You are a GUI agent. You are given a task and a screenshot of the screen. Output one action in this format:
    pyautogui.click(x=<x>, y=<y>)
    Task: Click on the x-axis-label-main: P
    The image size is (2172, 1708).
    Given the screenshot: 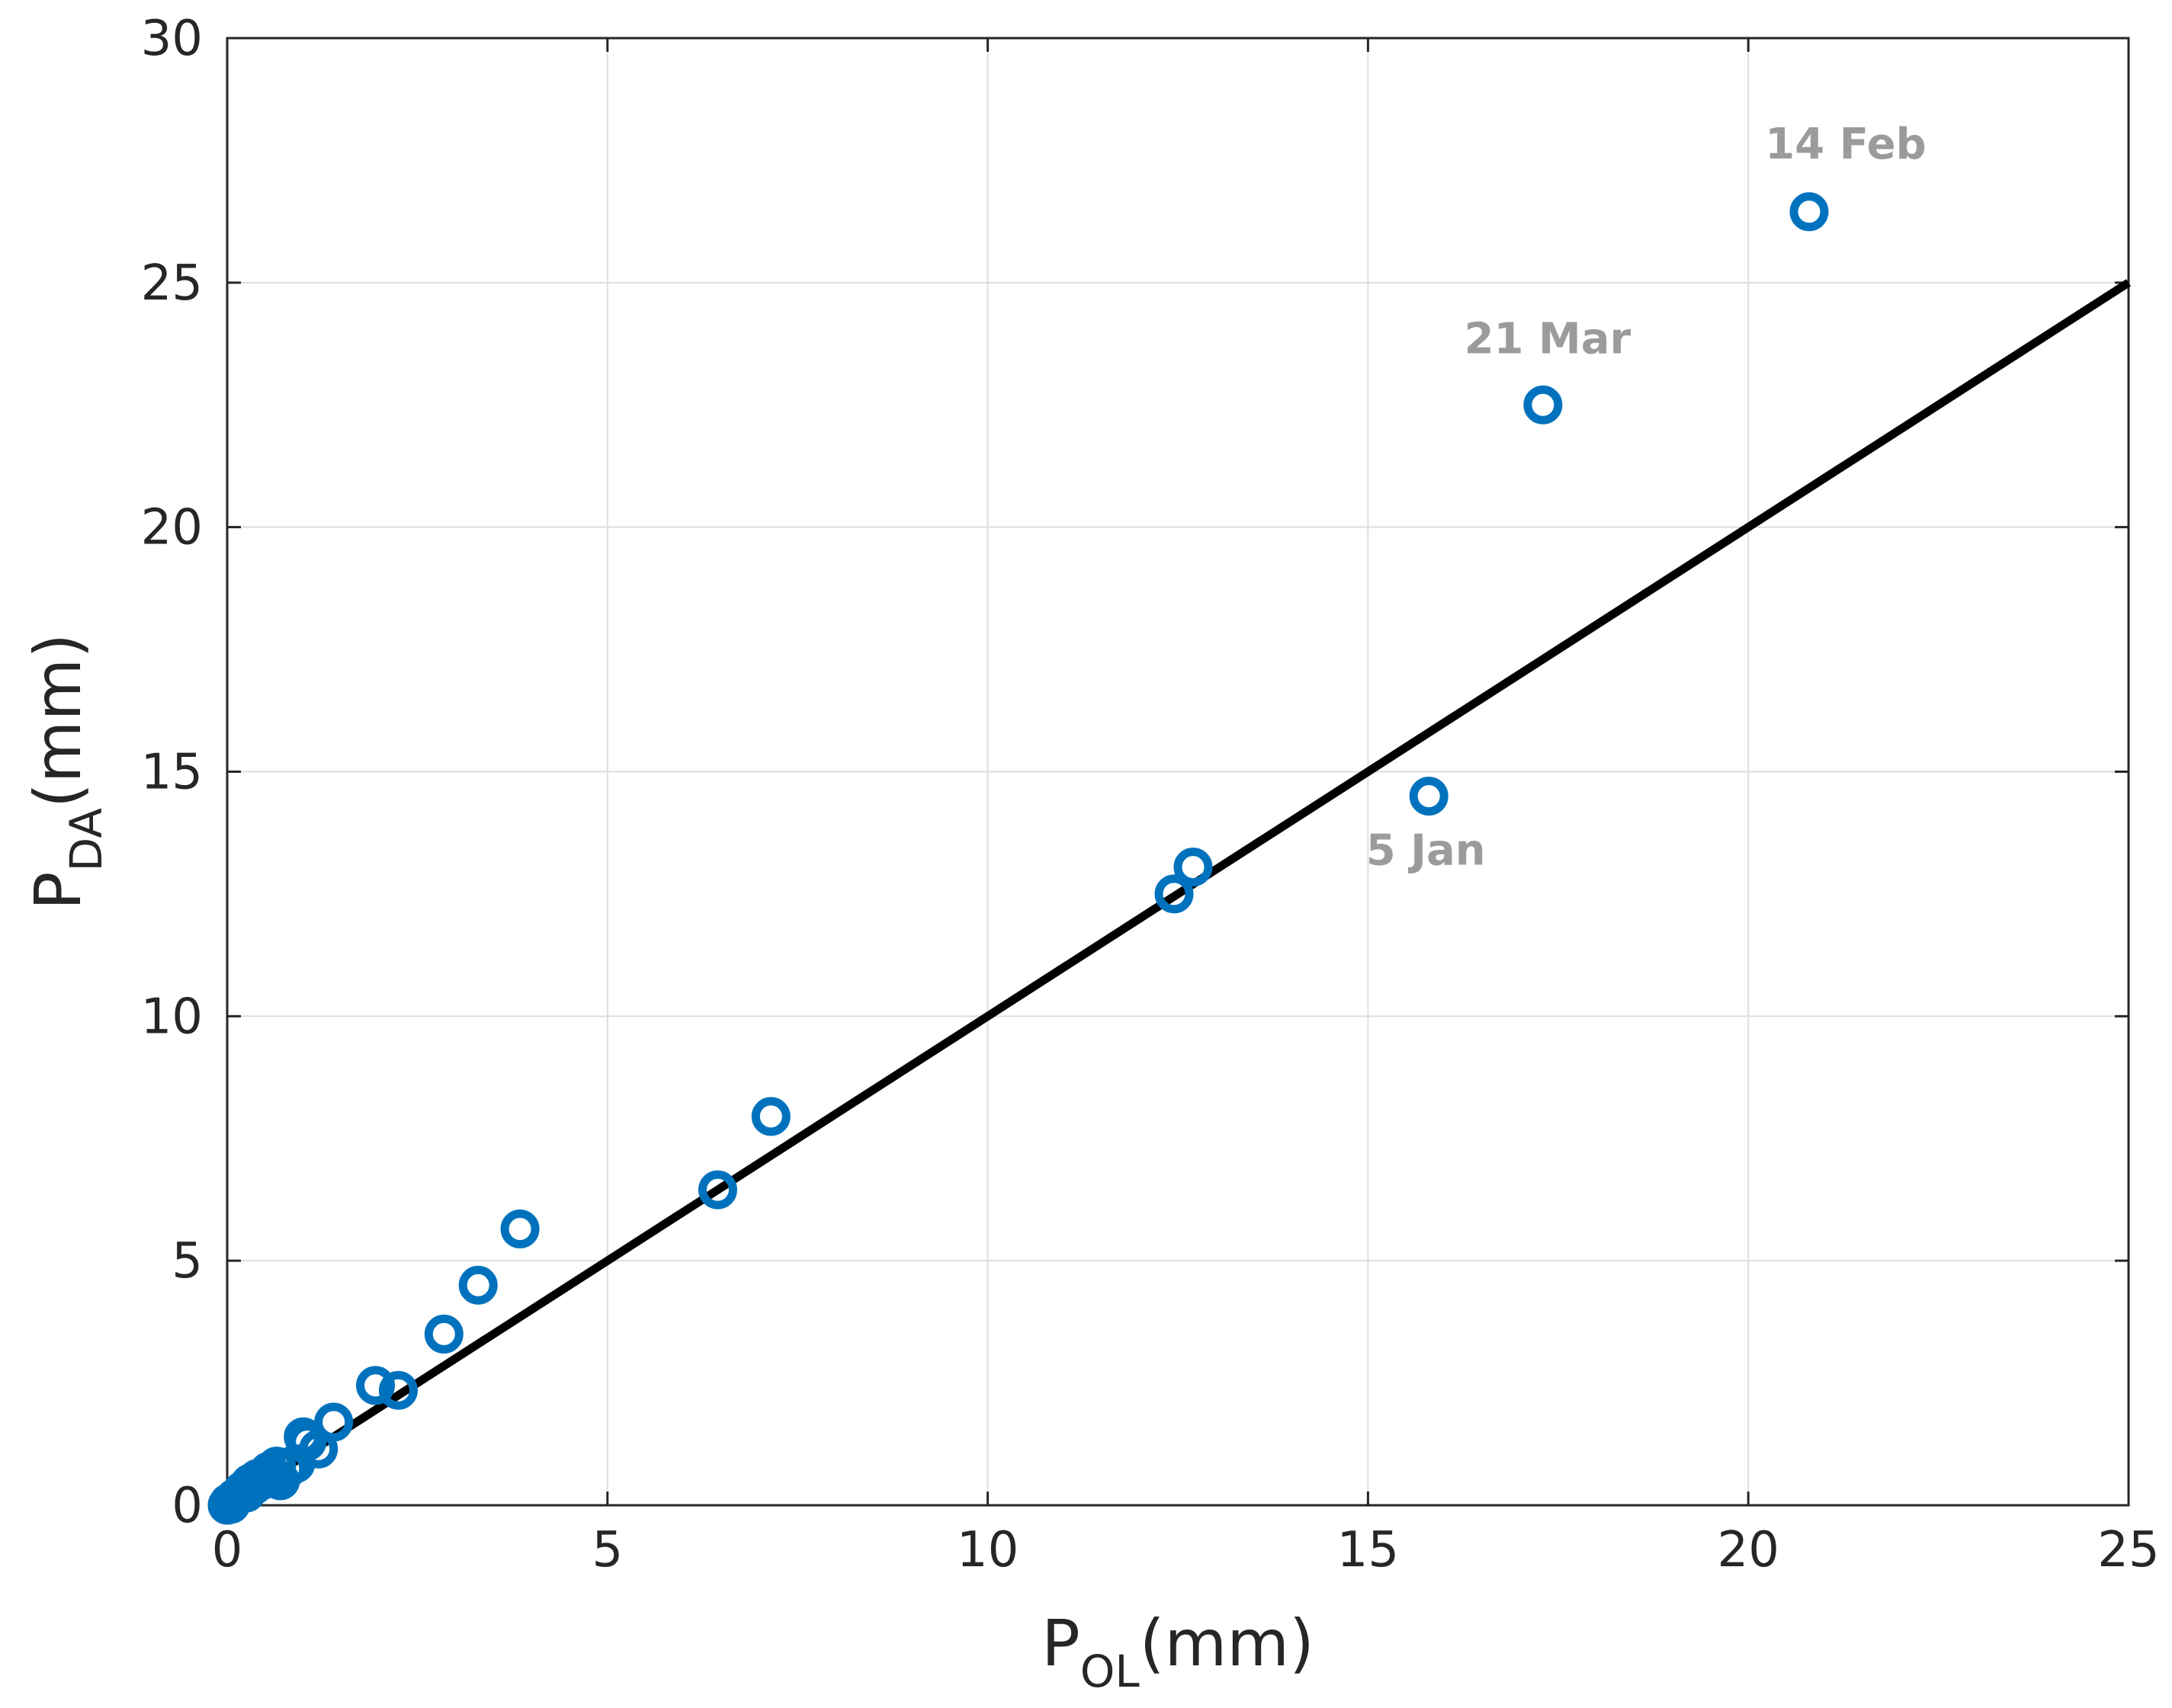 What is the action you would take?
    pyautogui.click(x=1061, y=1643)
    